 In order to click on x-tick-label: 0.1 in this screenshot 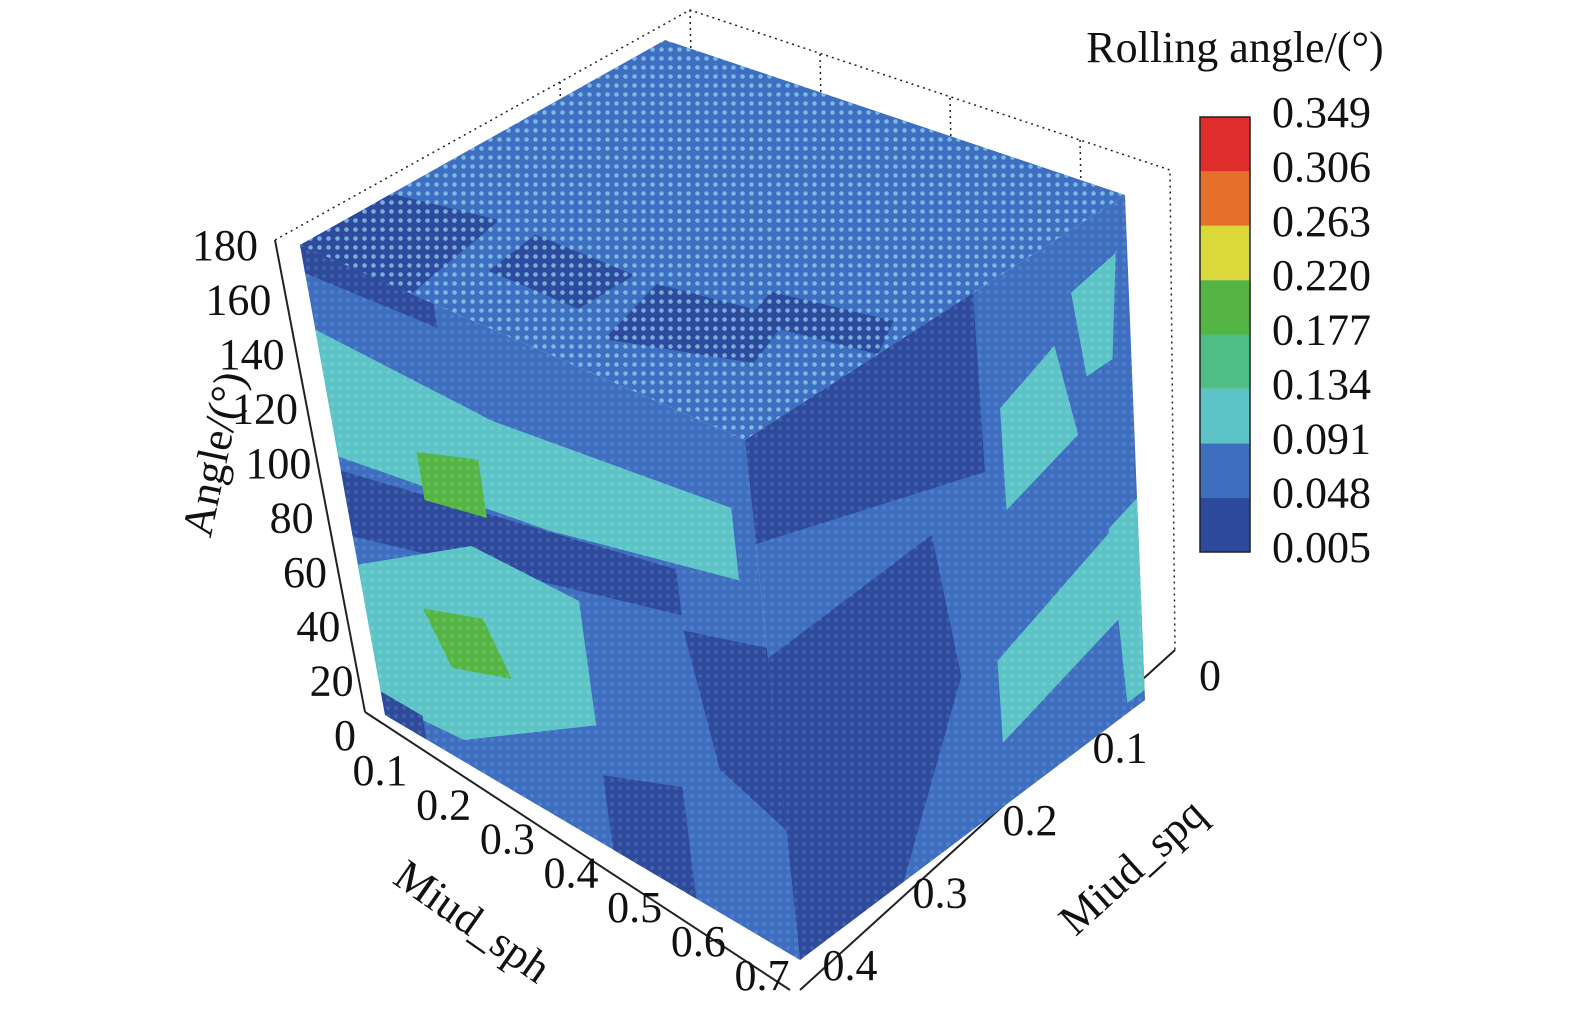, I will do `click(380, 770)`.